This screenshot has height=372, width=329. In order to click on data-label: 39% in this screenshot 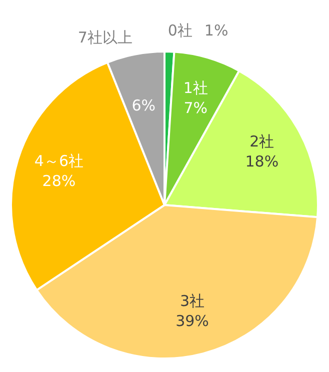, I will do `click(192, 321)`.